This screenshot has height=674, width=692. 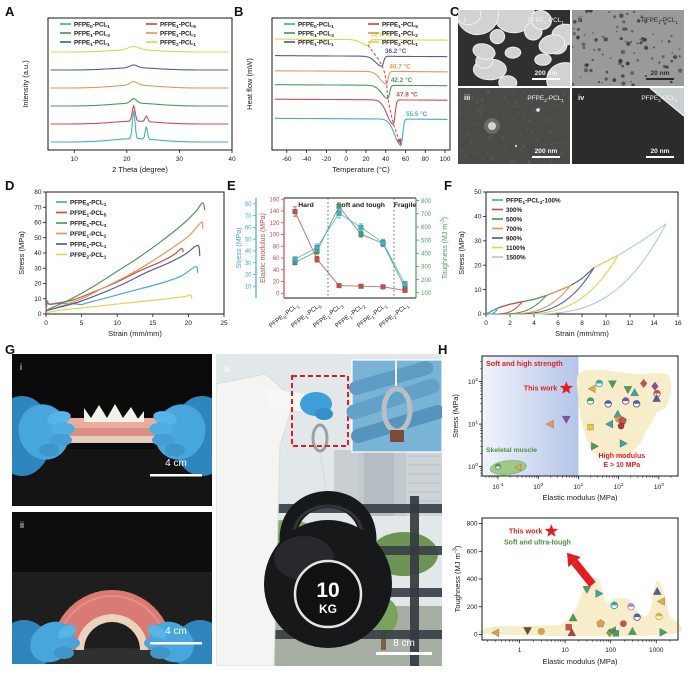 I want to click on svg-text: 300%, so click(x=514, y=210).